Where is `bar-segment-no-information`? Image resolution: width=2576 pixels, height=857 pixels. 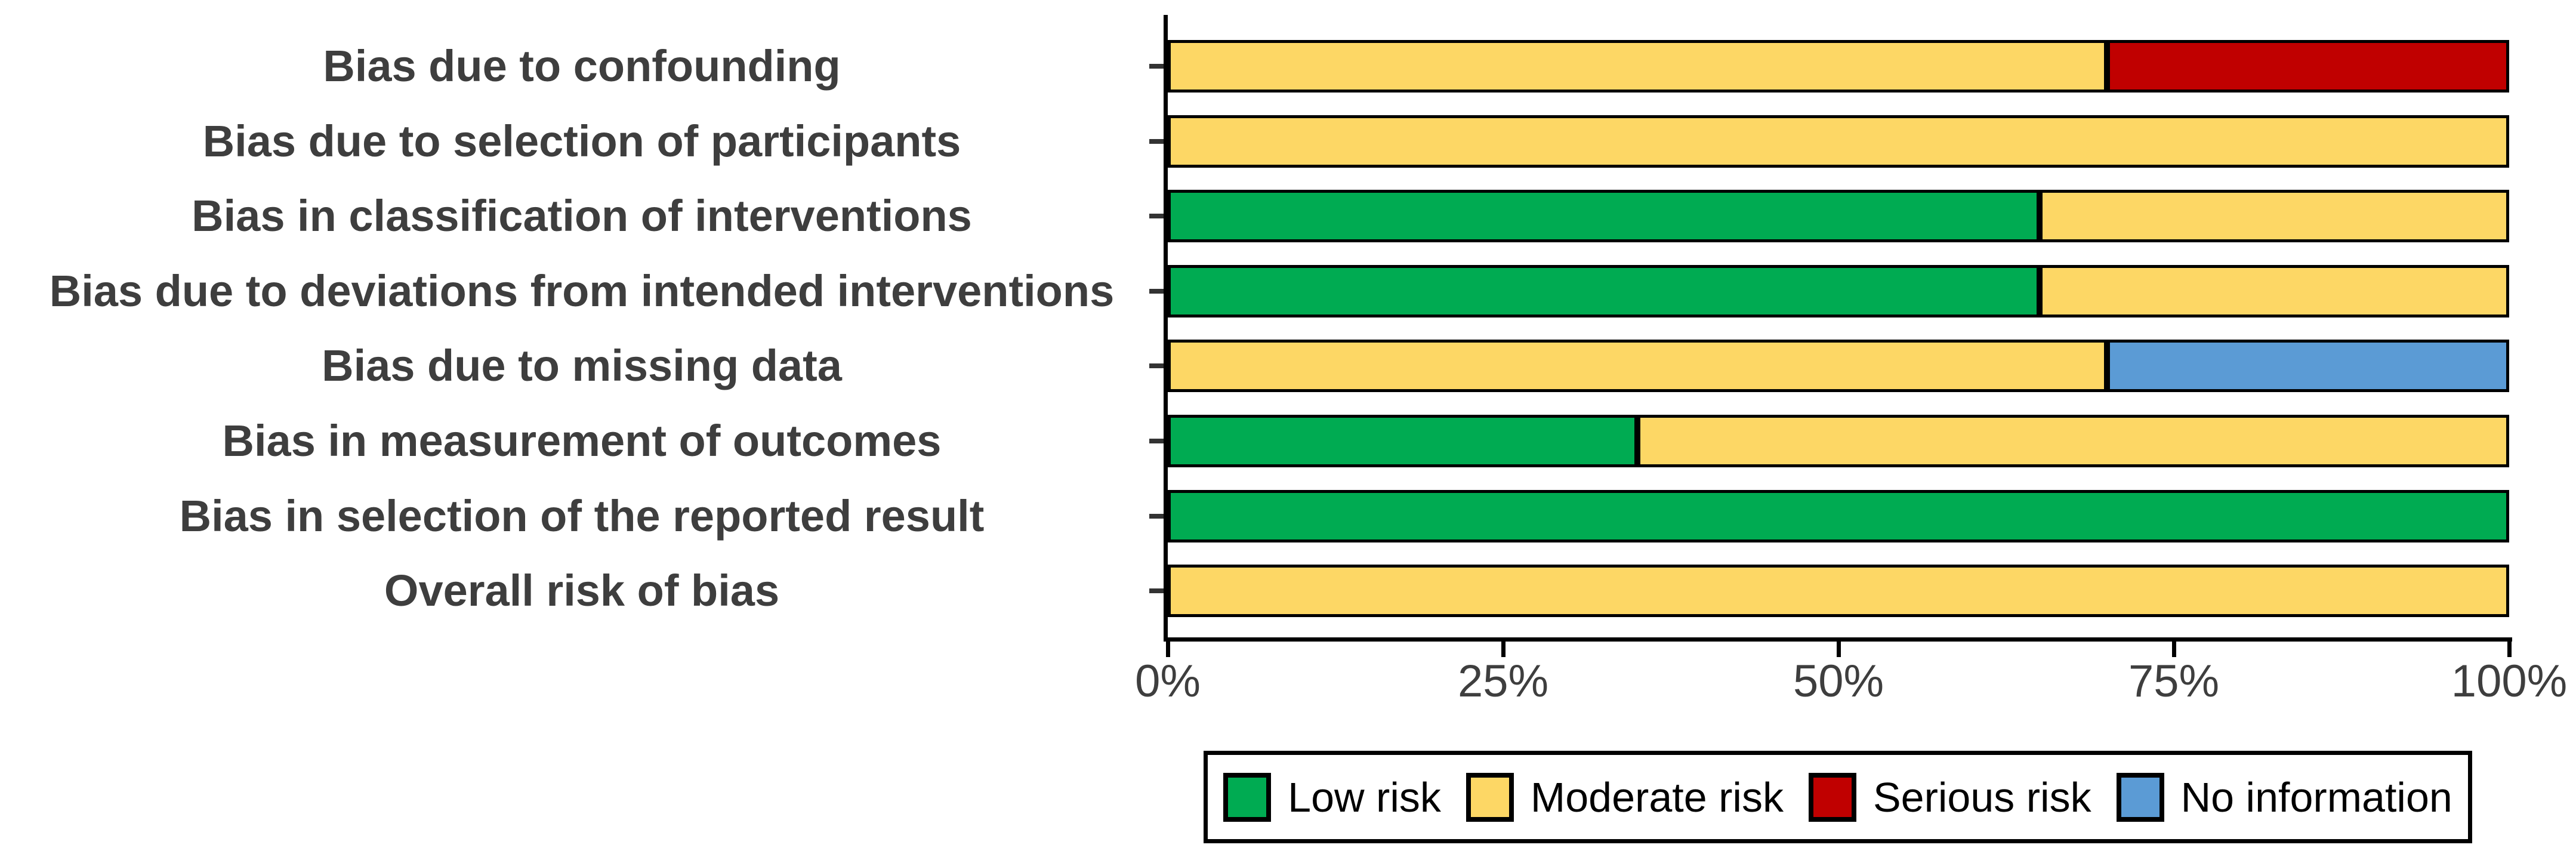
bar-segment-no-information is located at coordinates (2307, 366).